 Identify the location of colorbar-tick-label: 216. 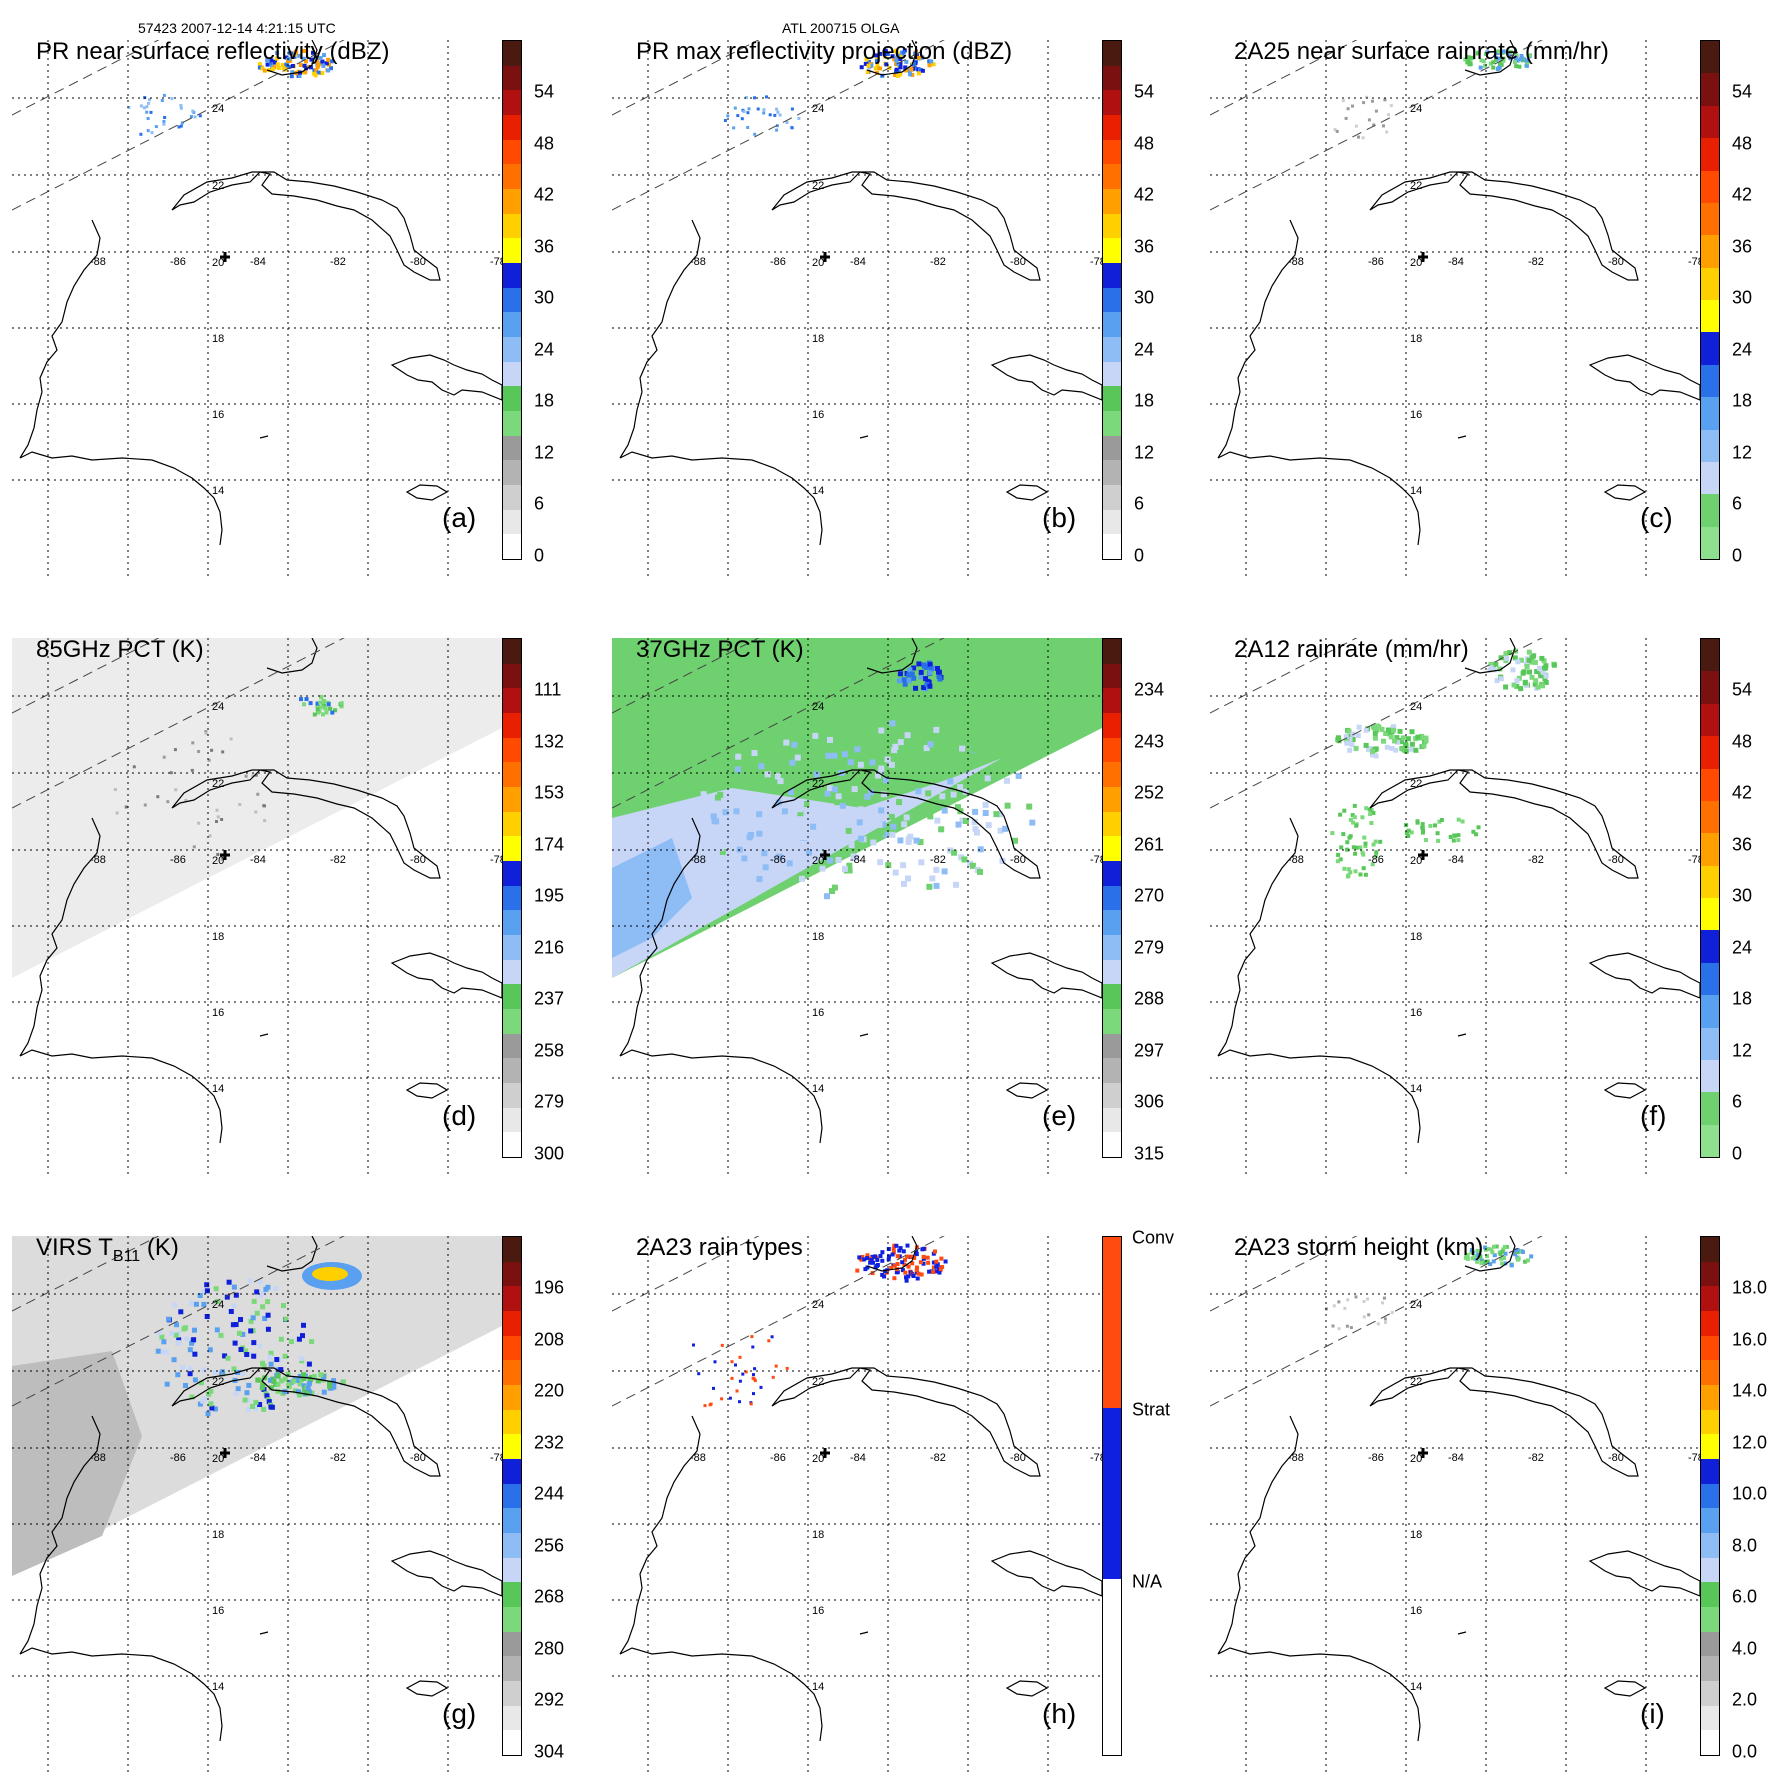
(549, 947).